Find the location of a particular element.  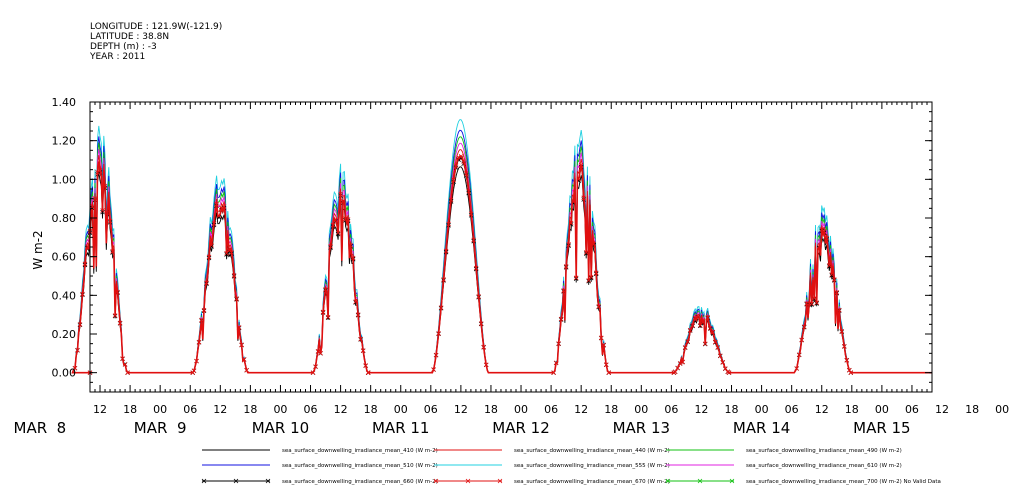

x-day-label: MAR 11 is located at coordinates (400, 428).